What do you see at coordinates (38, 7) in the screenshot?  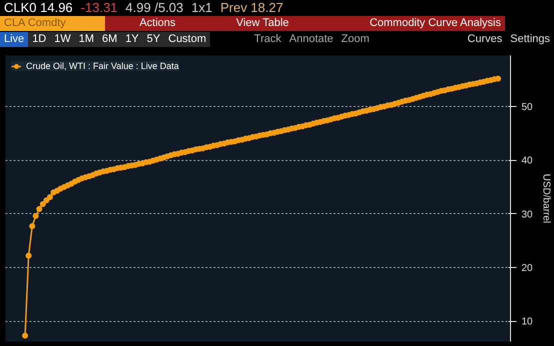 I see `text: CLK0 14.96` at bounding box center [38, 7].